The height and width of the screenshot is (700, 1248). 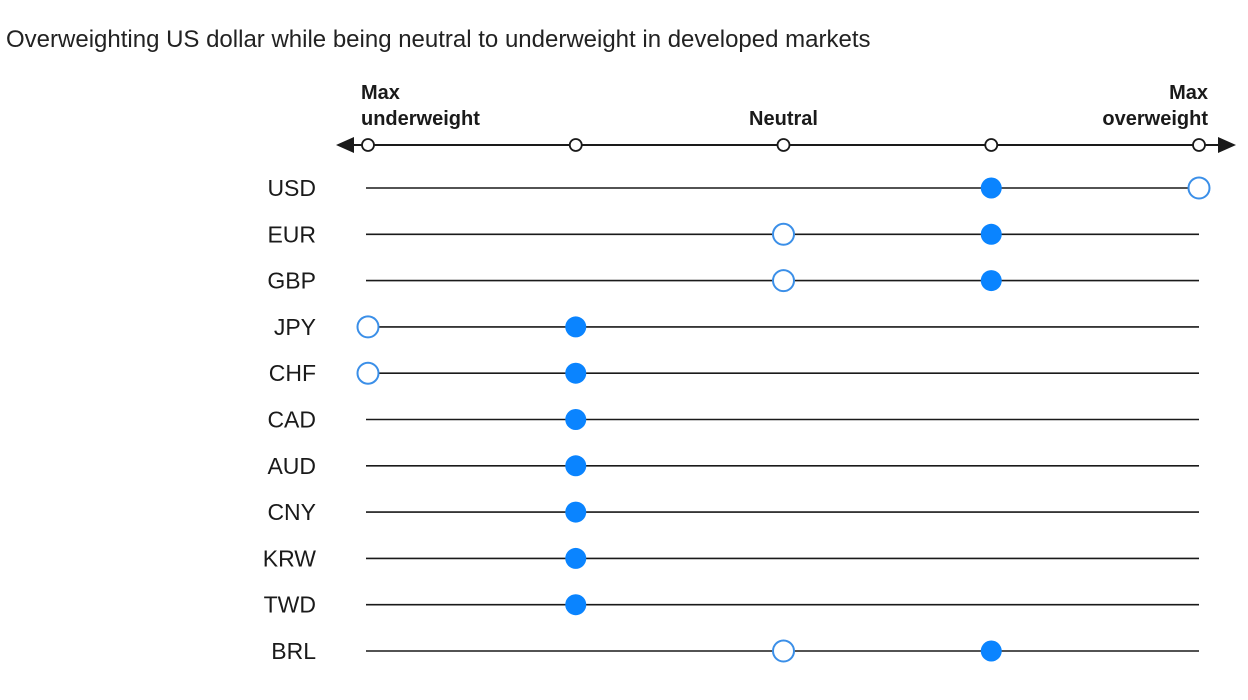 I want to click on scale-label-line: Neutral, so click(x=783, y=119).